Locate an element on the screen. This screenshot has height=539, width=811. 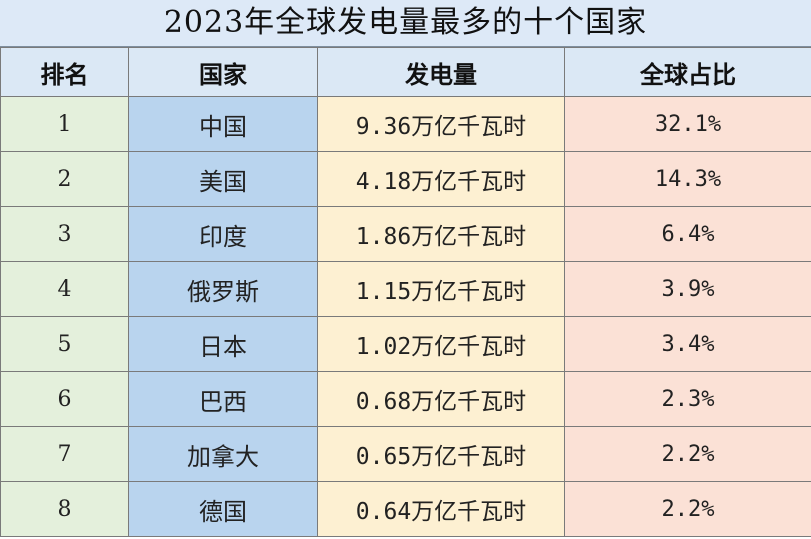
header-rank: 排名 is located at coordinates (64, 72).